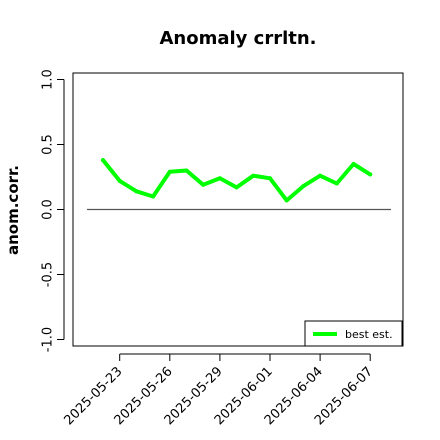 The image size is (440, 440). I want to click on series-group, so click(237, 180).